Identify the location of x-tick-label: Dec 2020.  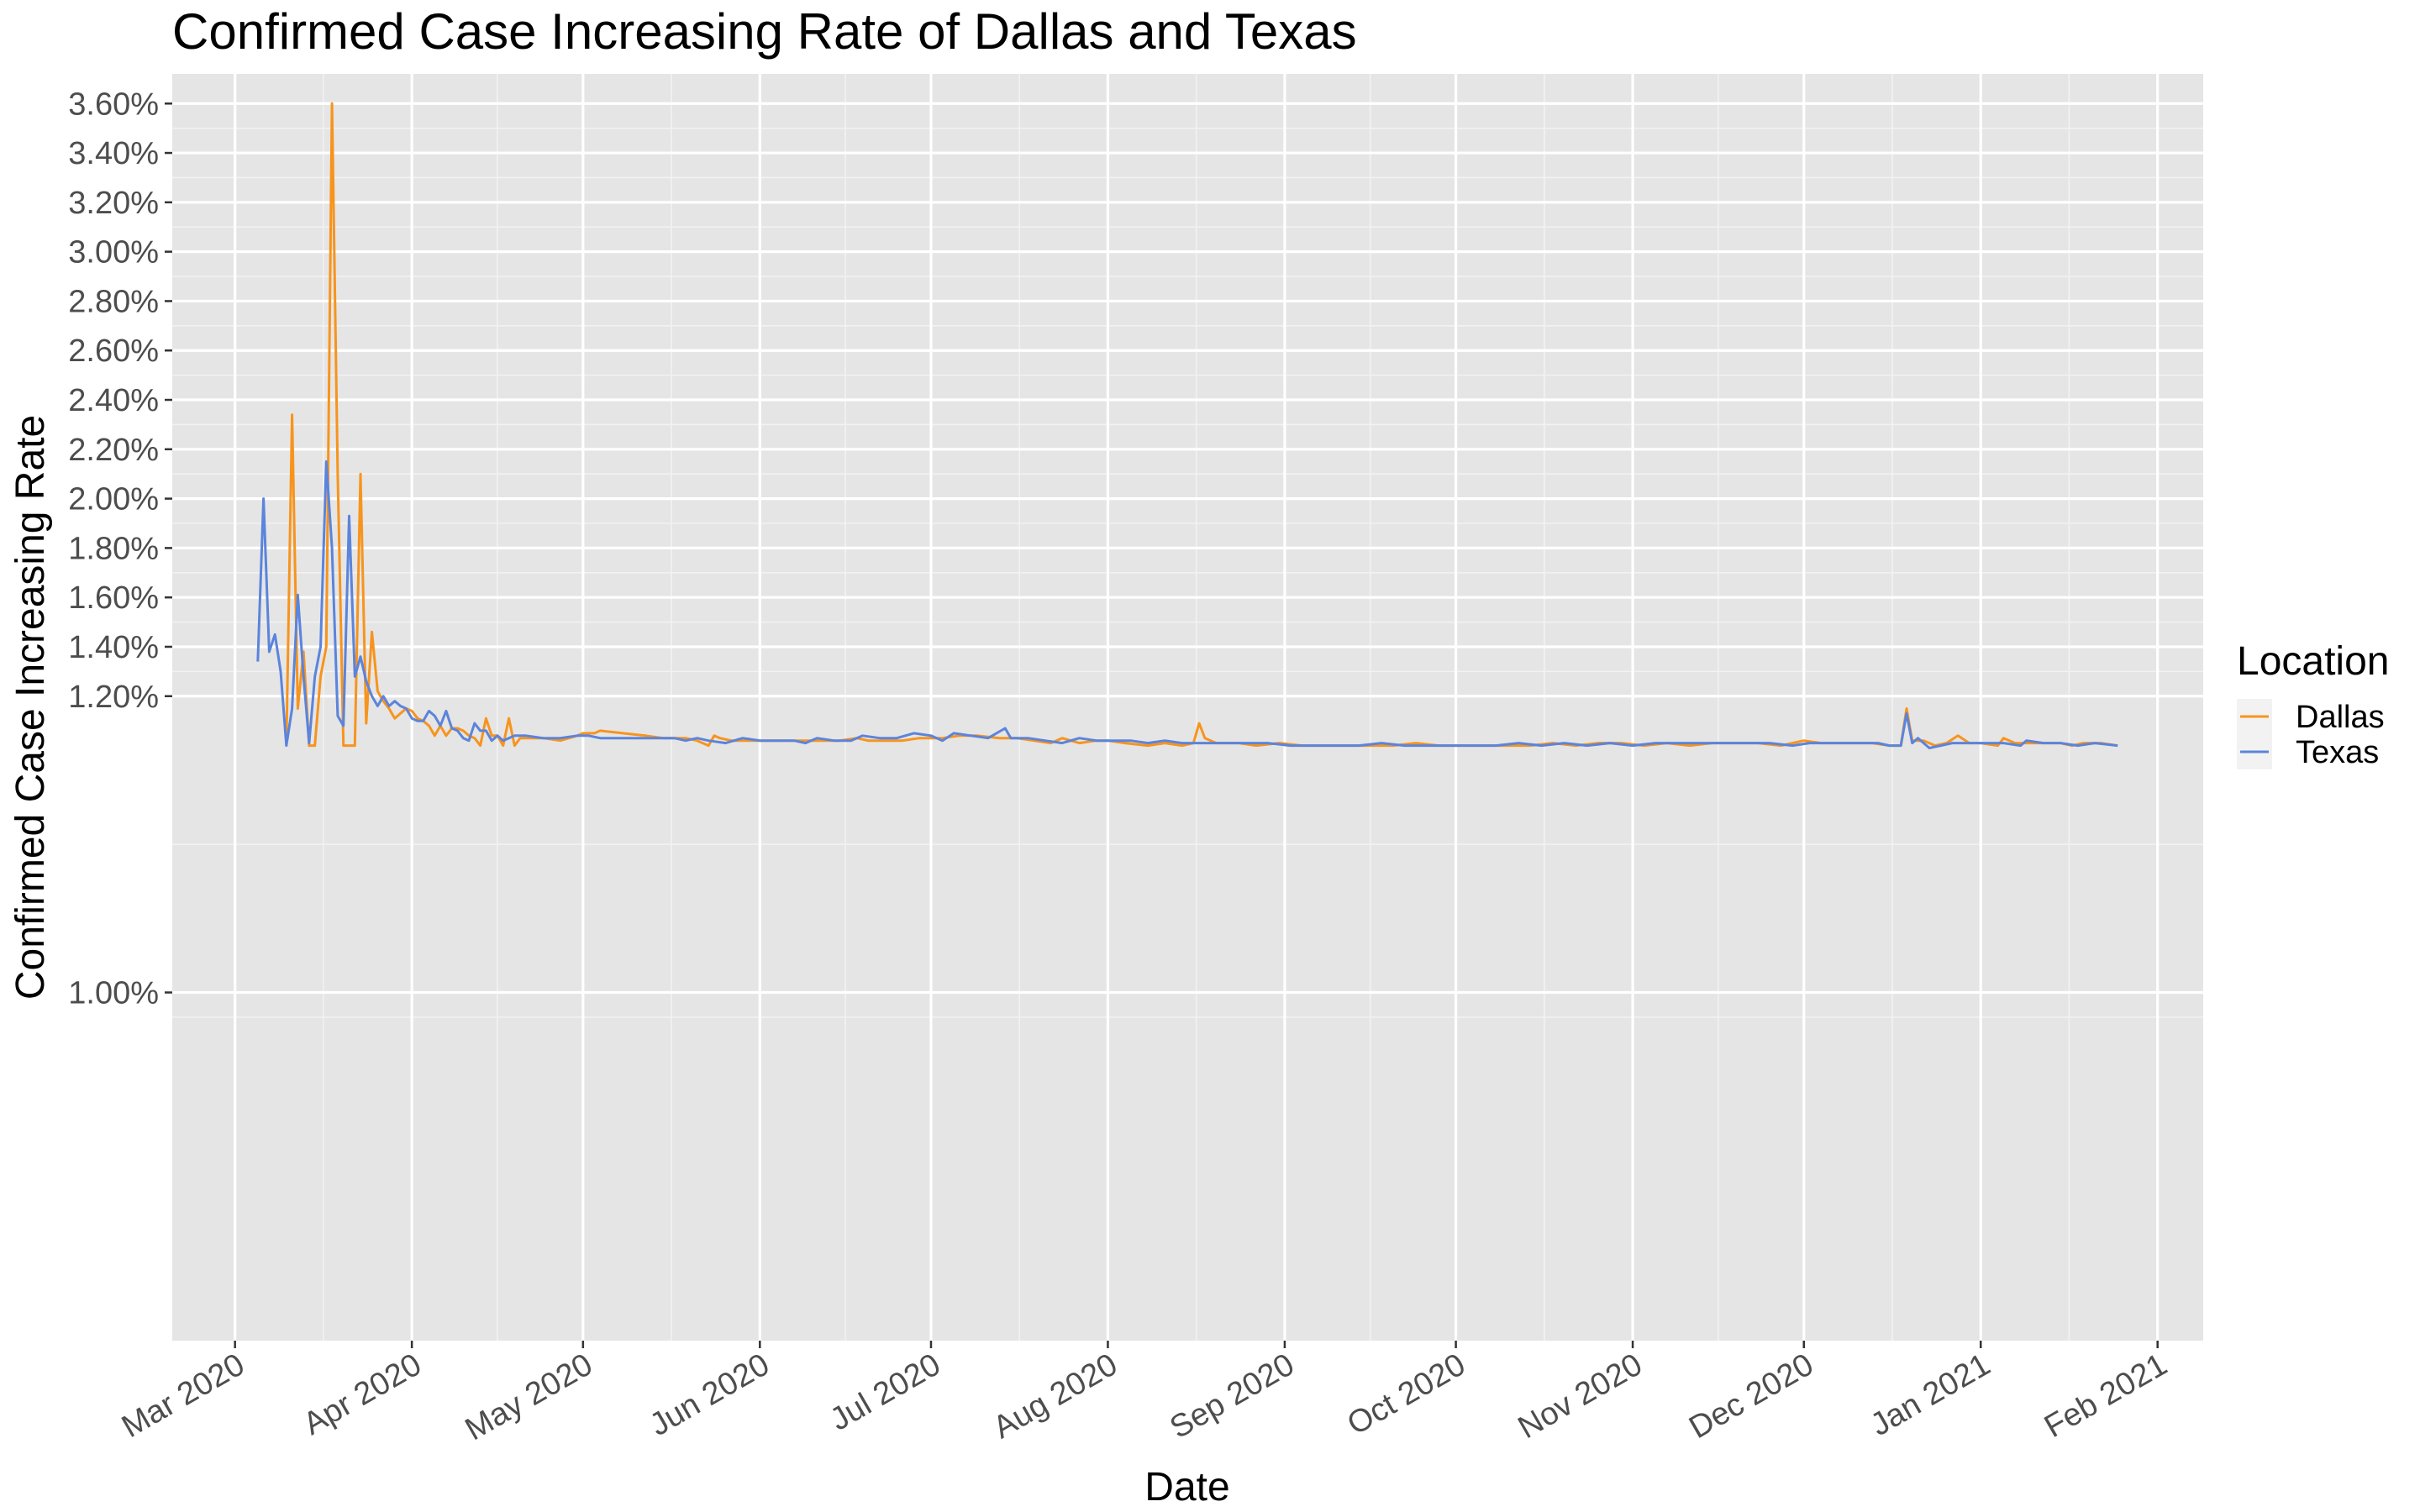
(1751, 1396).